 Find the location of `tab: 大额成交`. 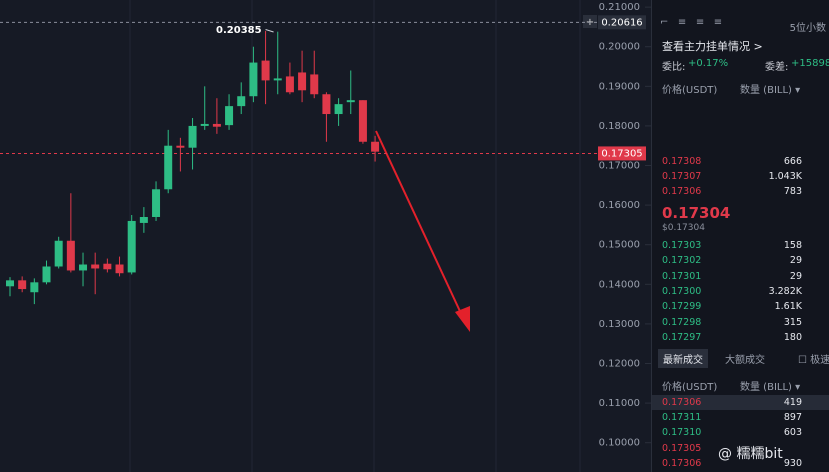

tab: 大额成交 is located at coordinates (745, 360).